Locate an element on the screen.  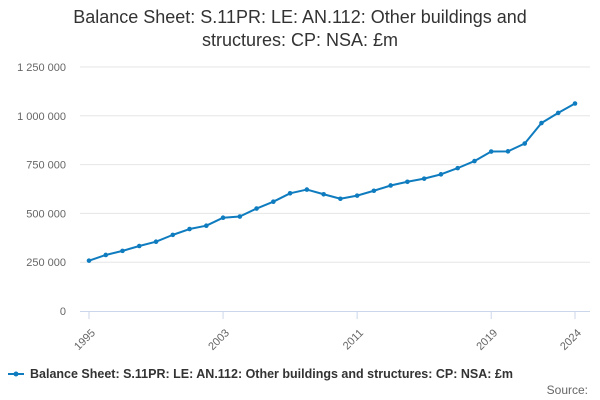
x-axis-tick-labels: 1995 2003 2011 2019 2024 is located at coordinates (328, 340).